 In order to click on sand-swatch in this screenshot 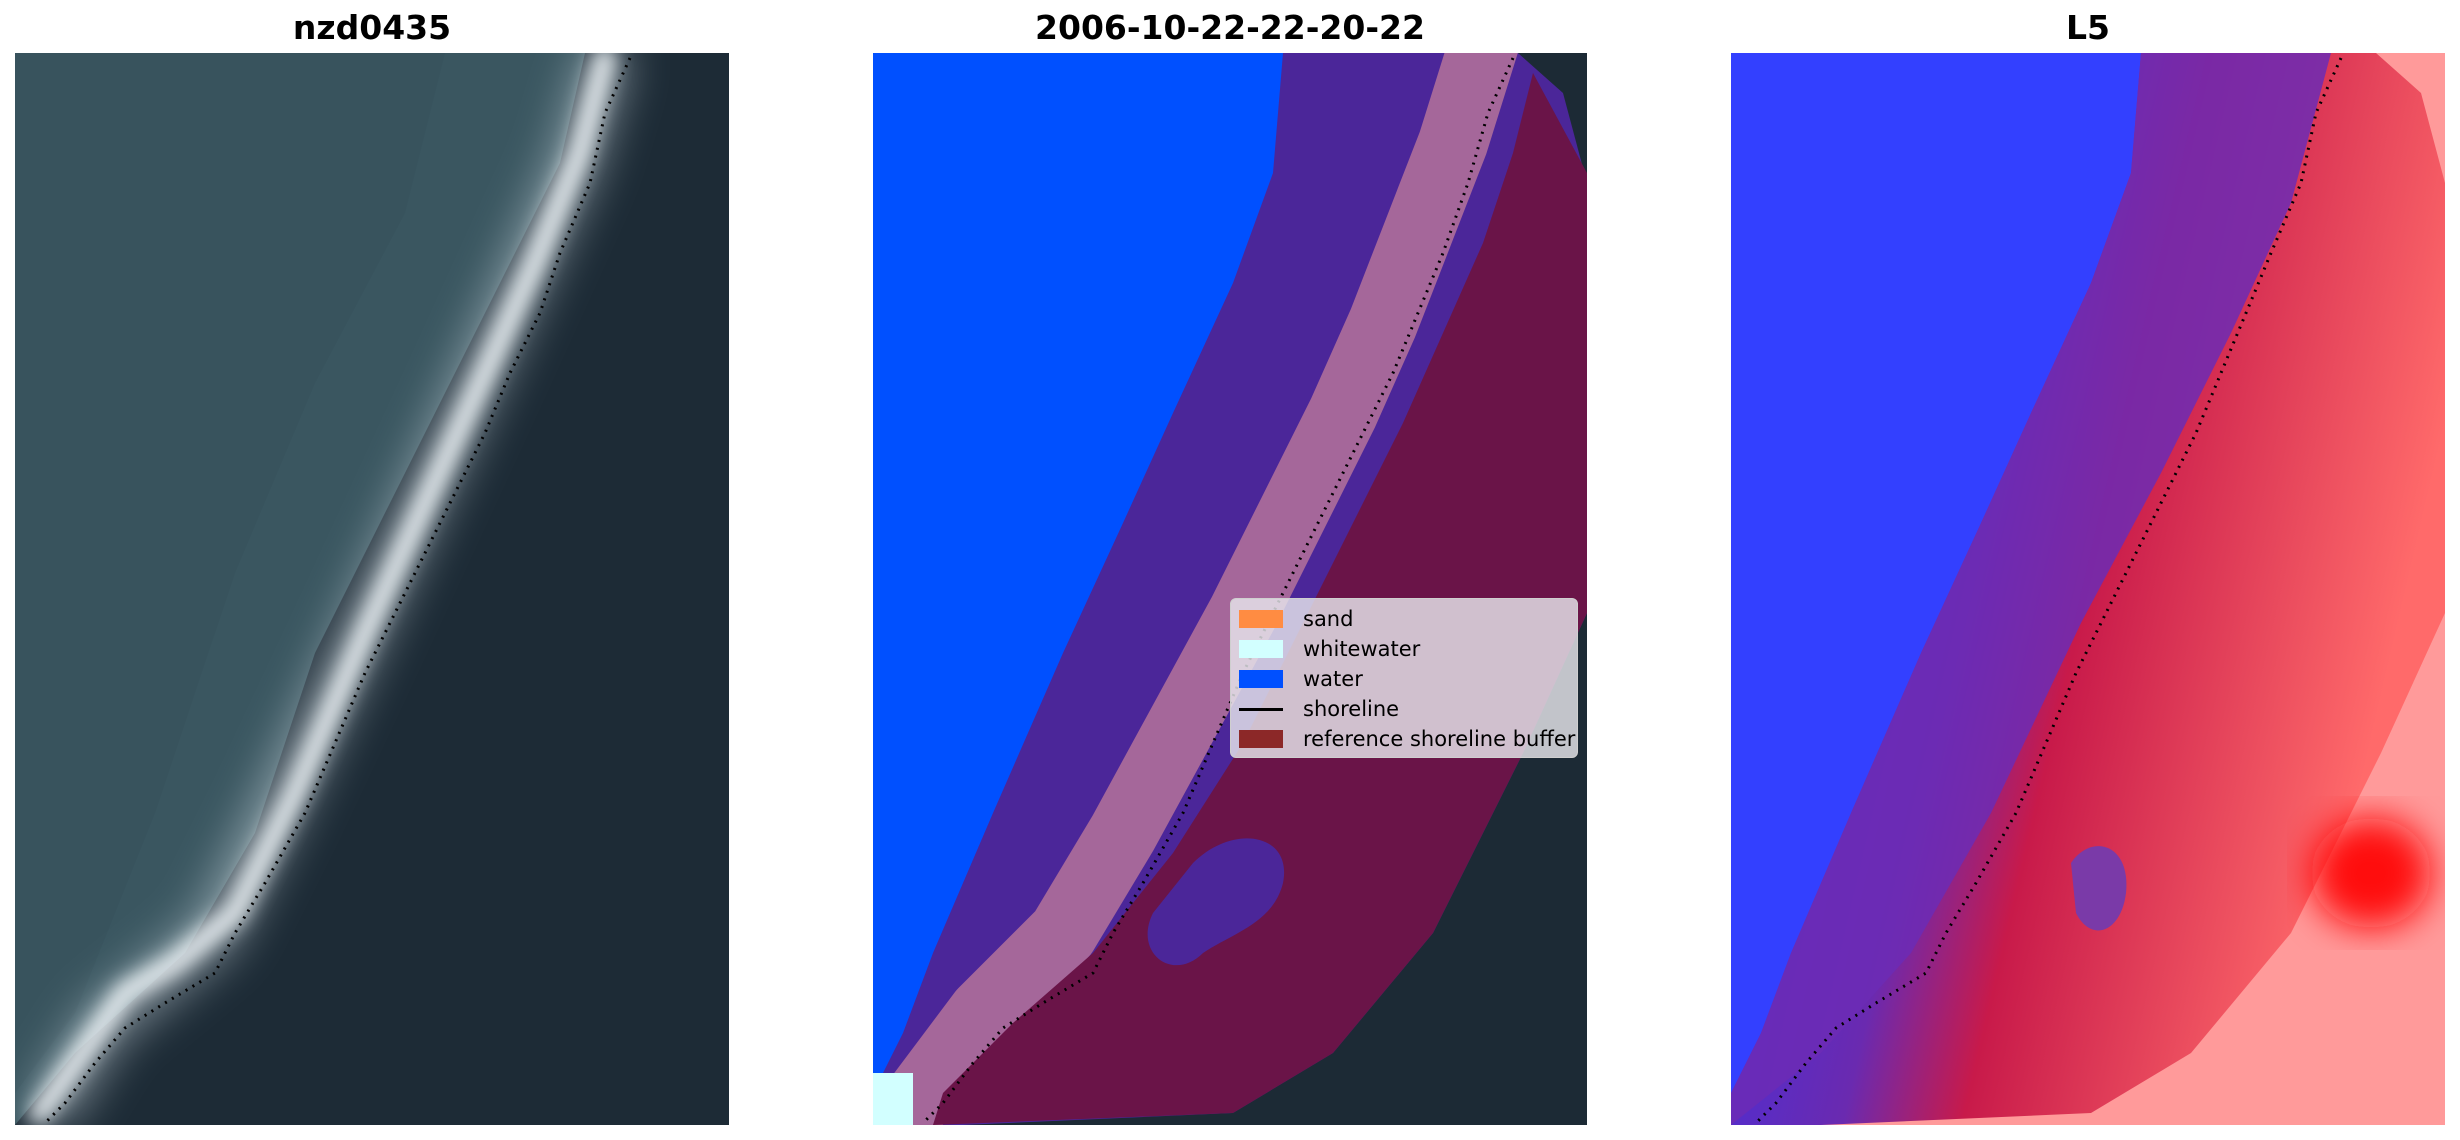, I will do `click(1261, 619)`.